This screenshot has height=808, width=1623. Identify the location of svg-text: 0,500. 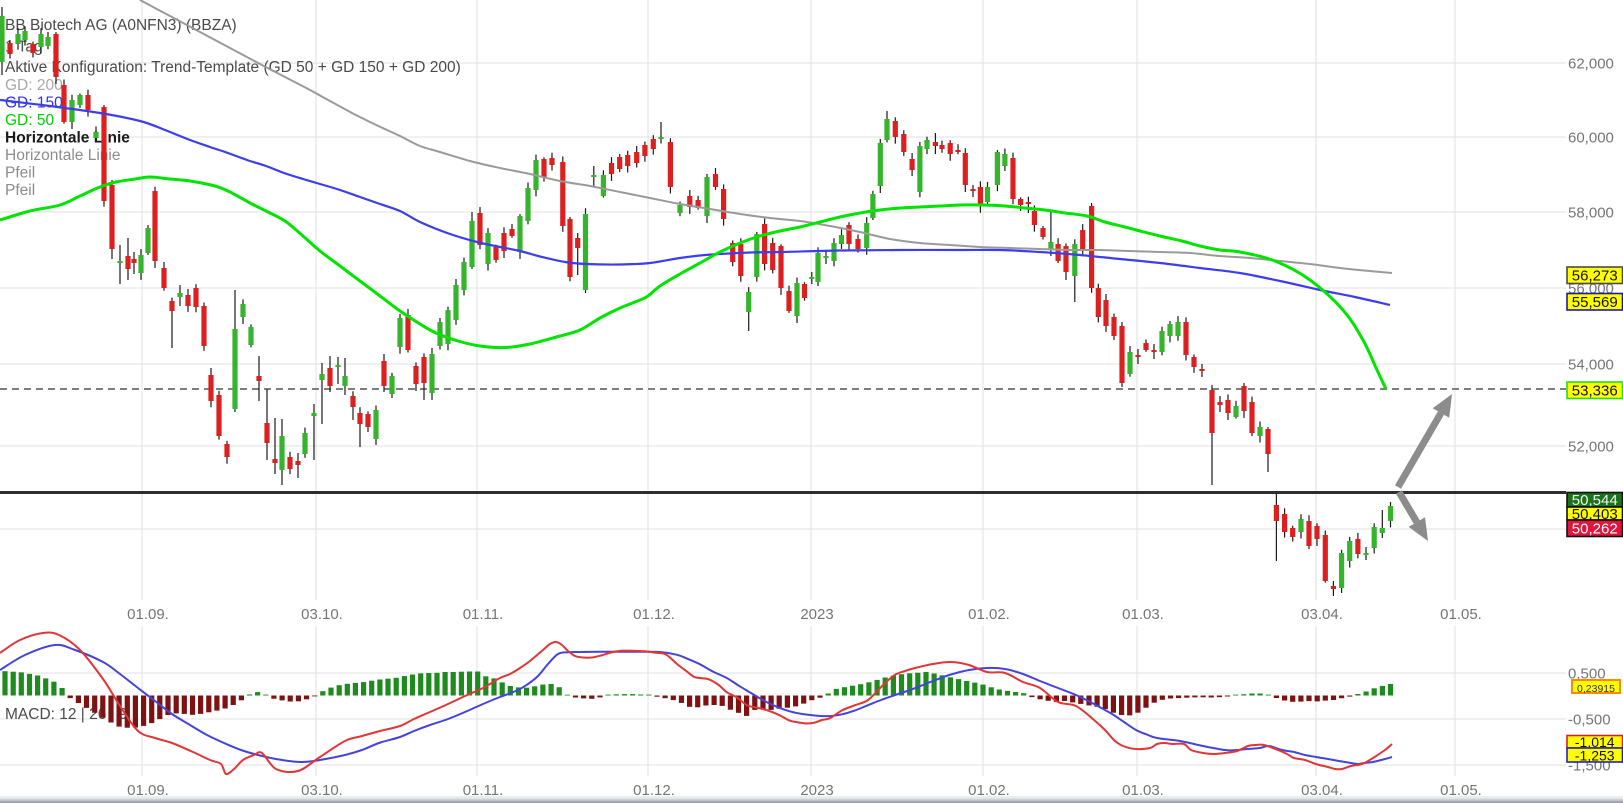
(1587, 674).